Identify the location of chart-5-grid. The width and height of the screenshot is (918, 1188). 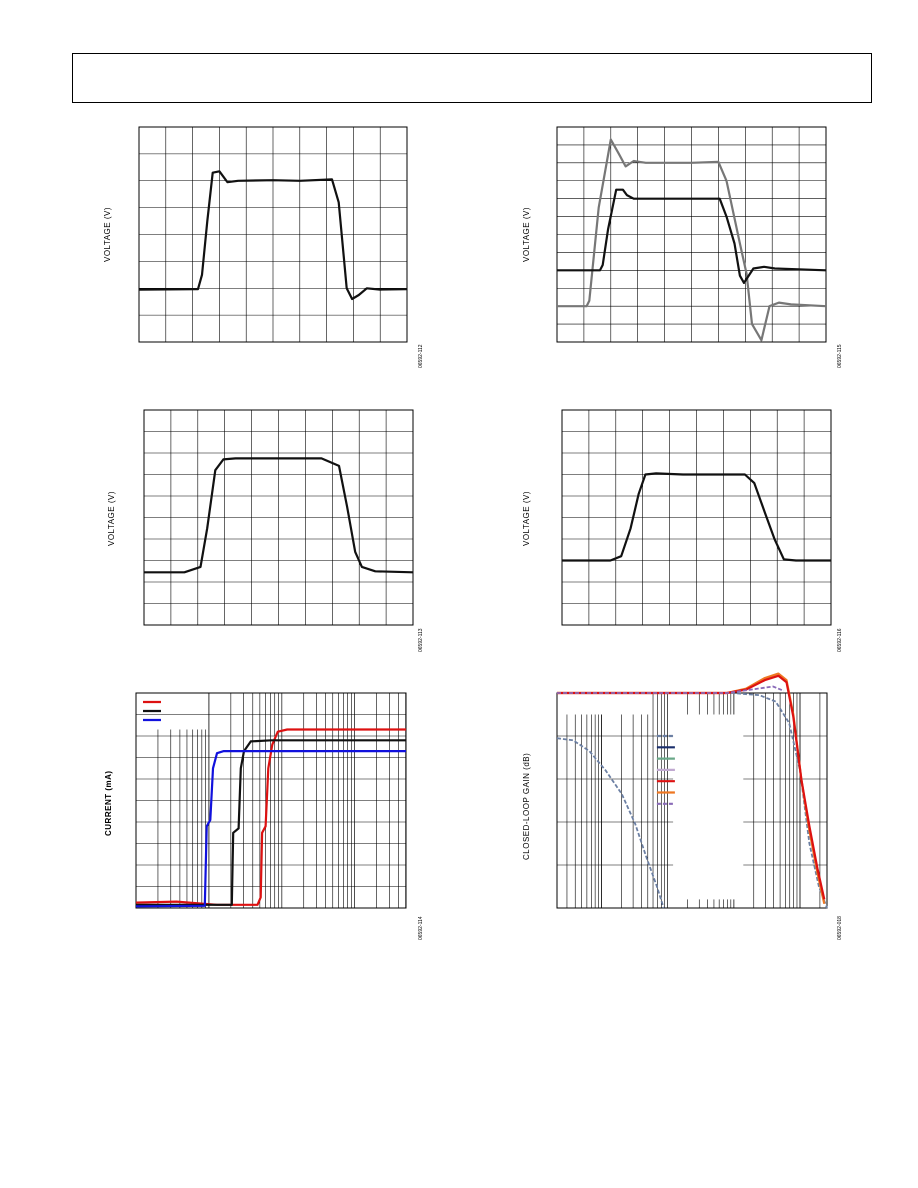
(271, 800).